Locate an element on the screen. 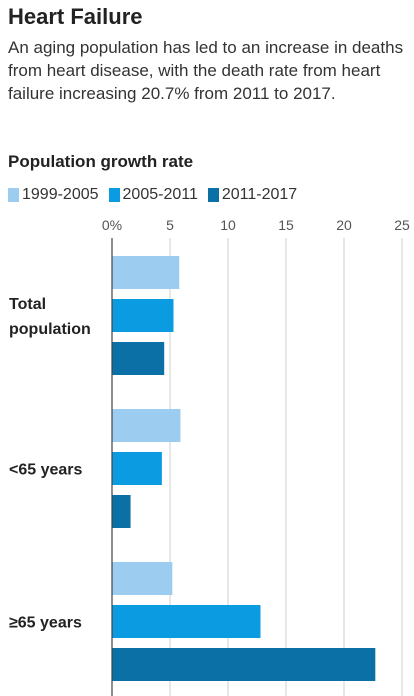 The width and height of the screenshot is (414, 696). x-tick-label: 5 is located at coordinates (170, 225).